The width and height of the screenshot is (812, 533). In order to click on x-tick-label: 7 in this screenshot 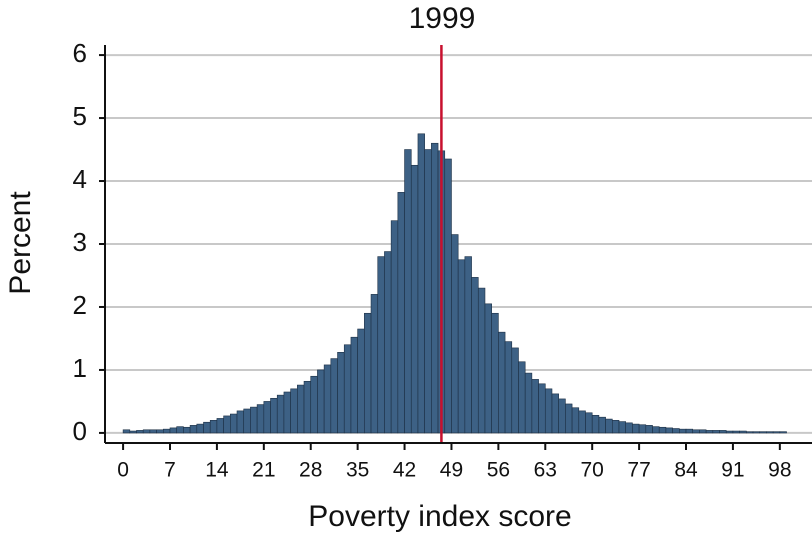, I will do `click(170, 470)`.